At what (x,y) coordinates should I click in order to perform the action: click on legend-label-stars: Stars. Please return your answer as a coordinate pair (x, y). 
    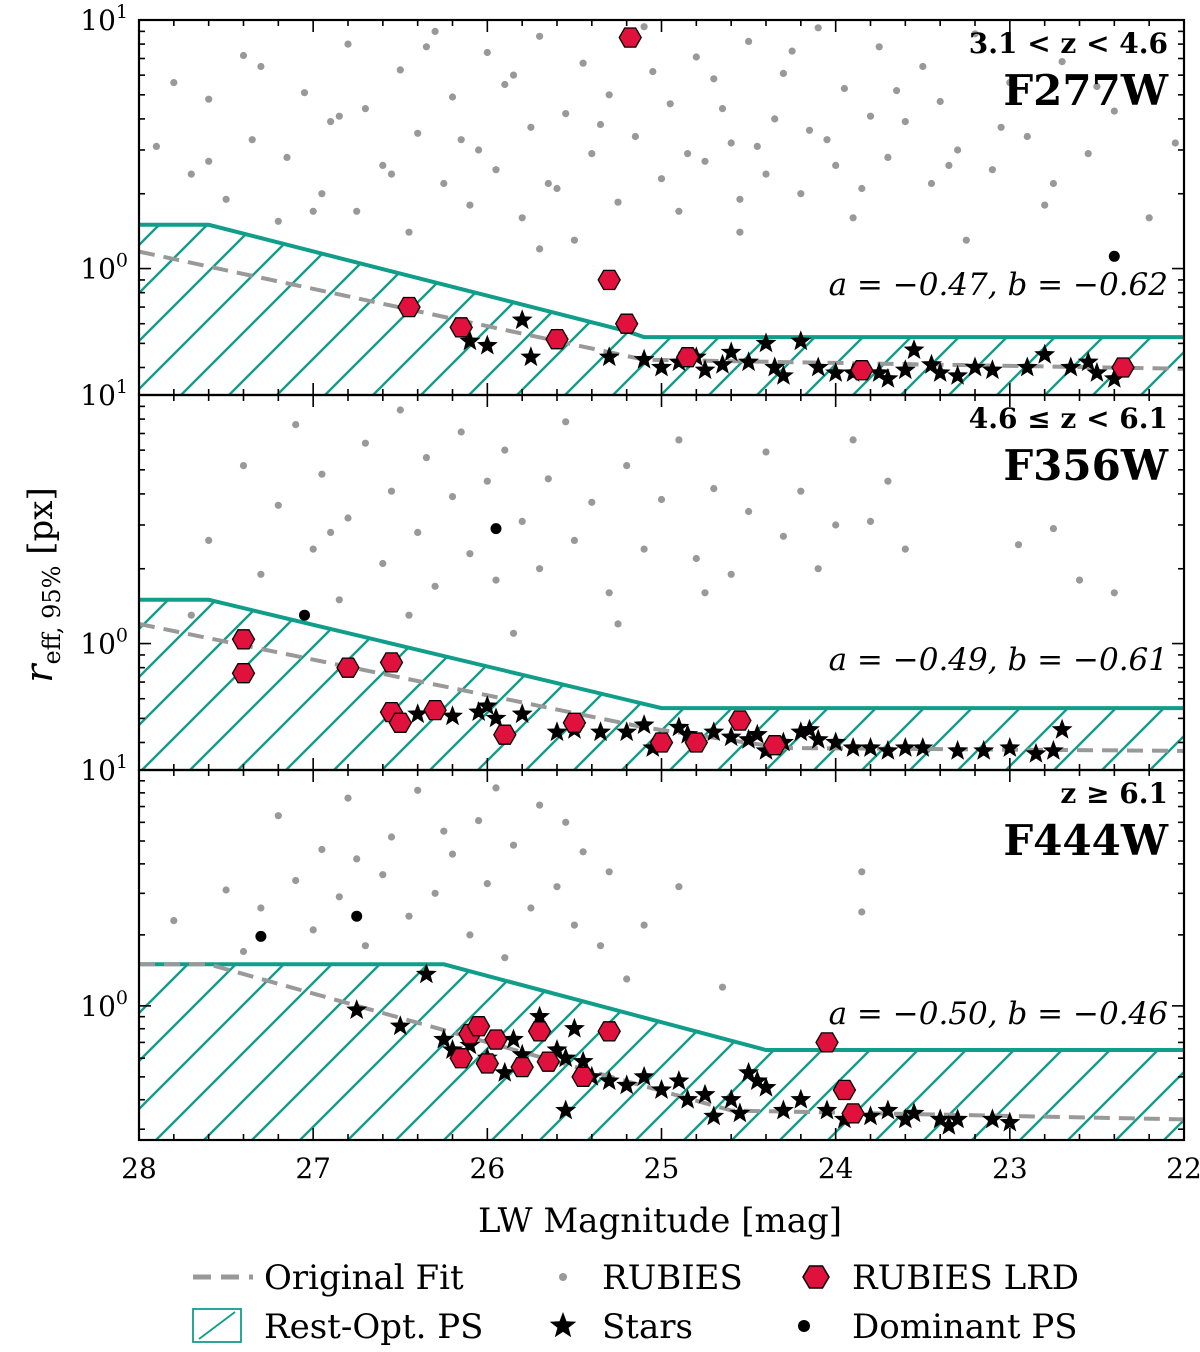
    Looking at the image, I should click on (647, 1327).